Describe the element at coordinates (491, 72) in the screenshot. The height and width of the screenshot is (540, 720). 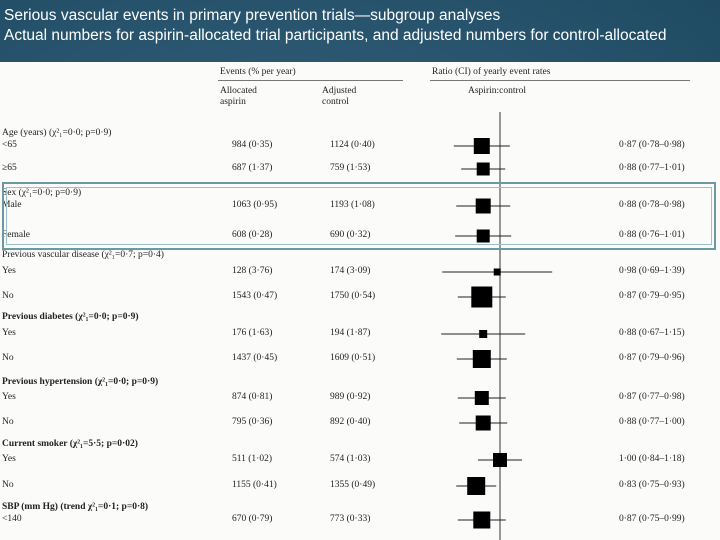
I see `ratio-header: Ratio (CI) of yearly event rates` at that location.